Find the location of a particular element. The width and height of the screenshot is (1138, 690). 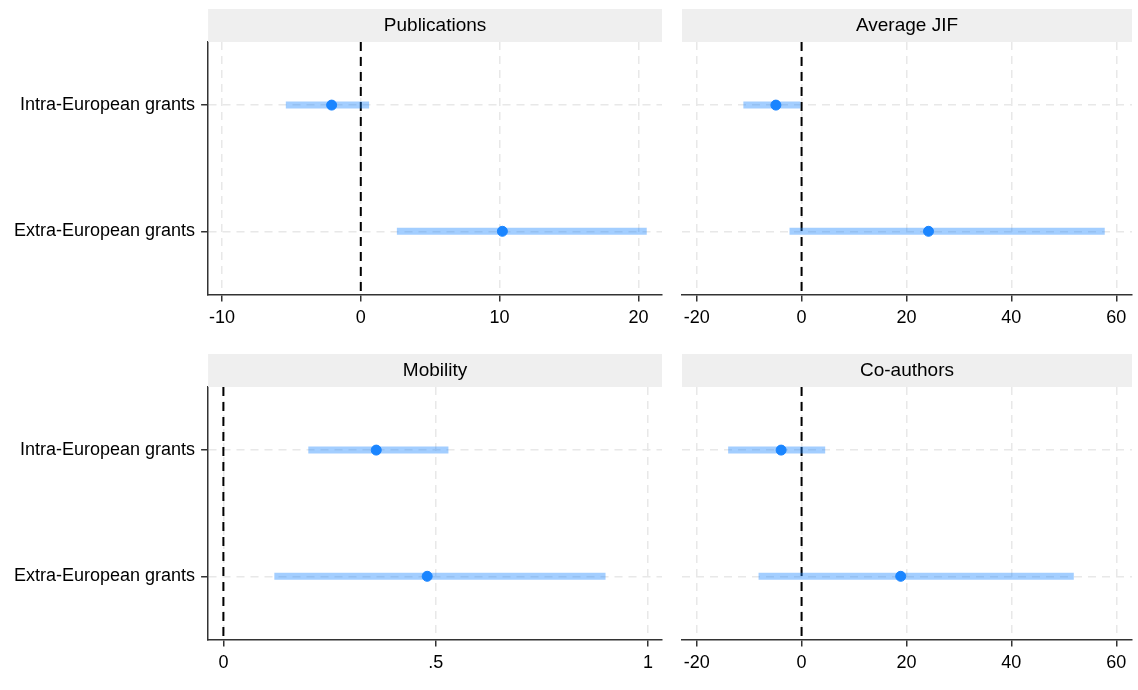

chart-title: Co-authors is located at coordinates (907, 370).